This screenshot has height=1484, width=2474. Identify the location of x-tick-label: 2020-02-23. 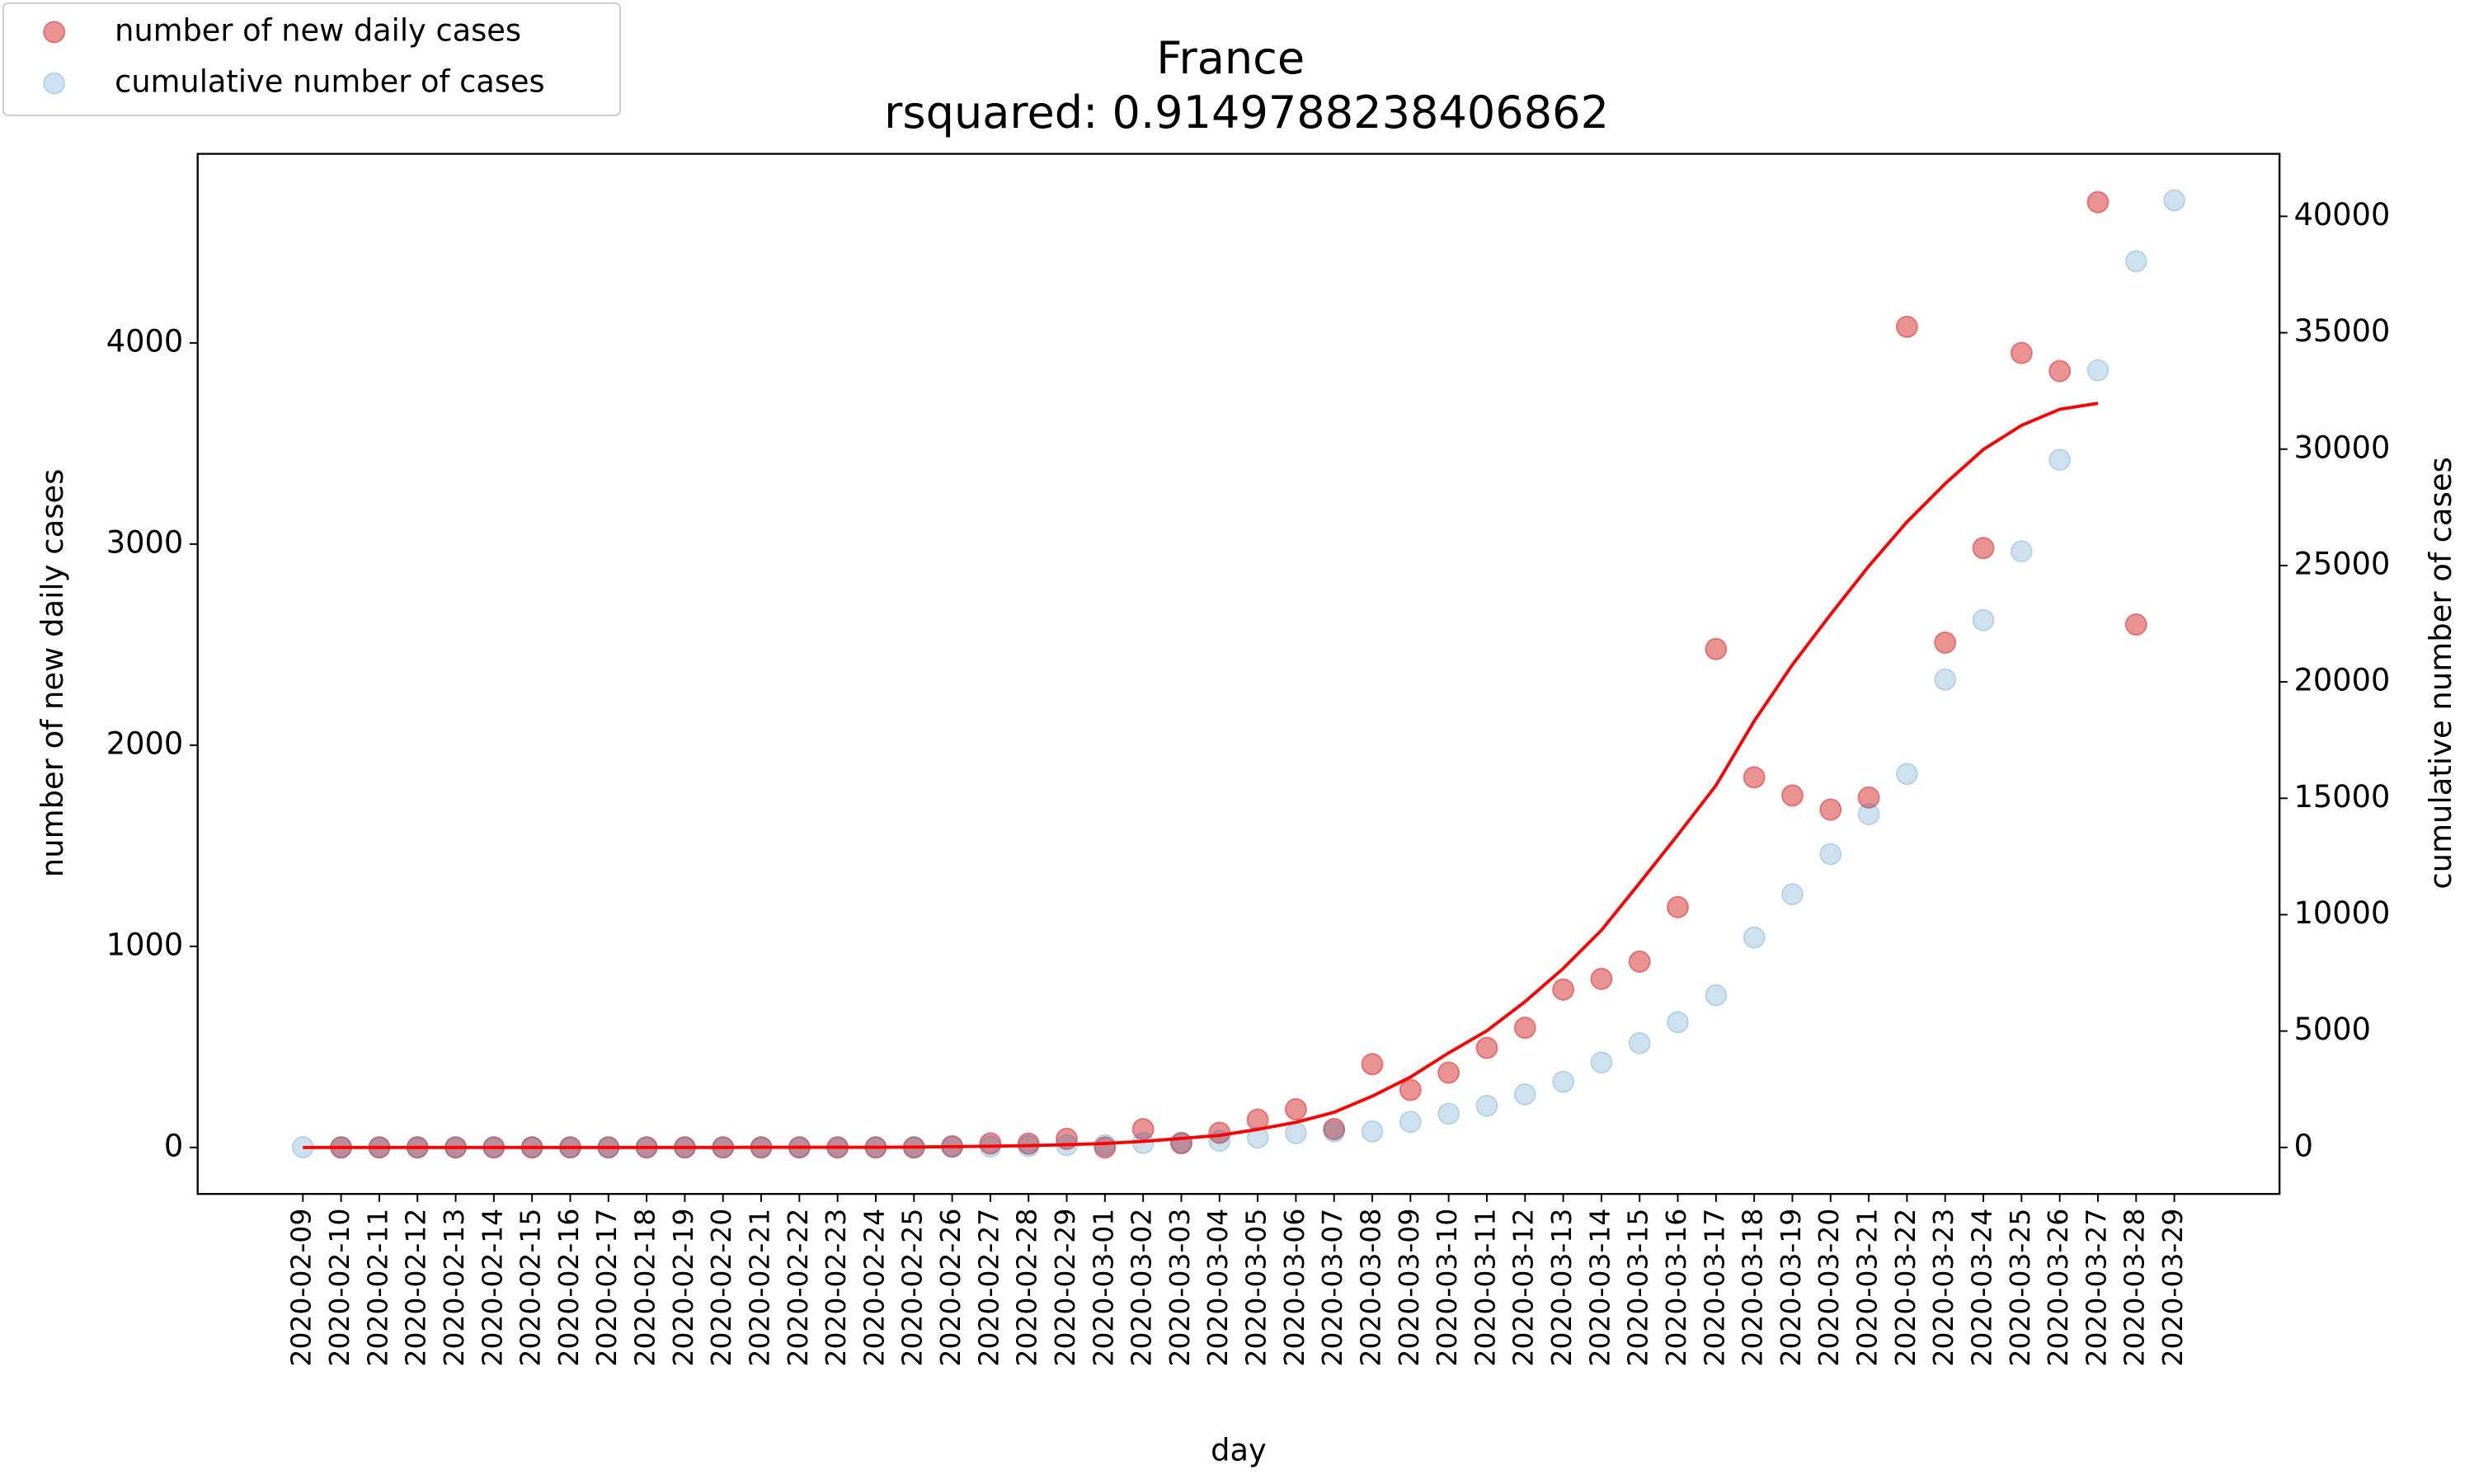
(836, 1288).